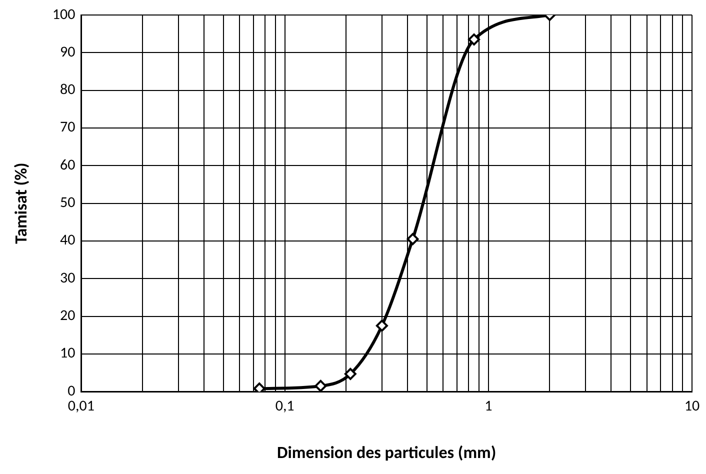  What do you see at coordinates (21, 203) in the screenshot?
I see `y-axis-title: Tamisat (%)` at bounding box center [21, 203].